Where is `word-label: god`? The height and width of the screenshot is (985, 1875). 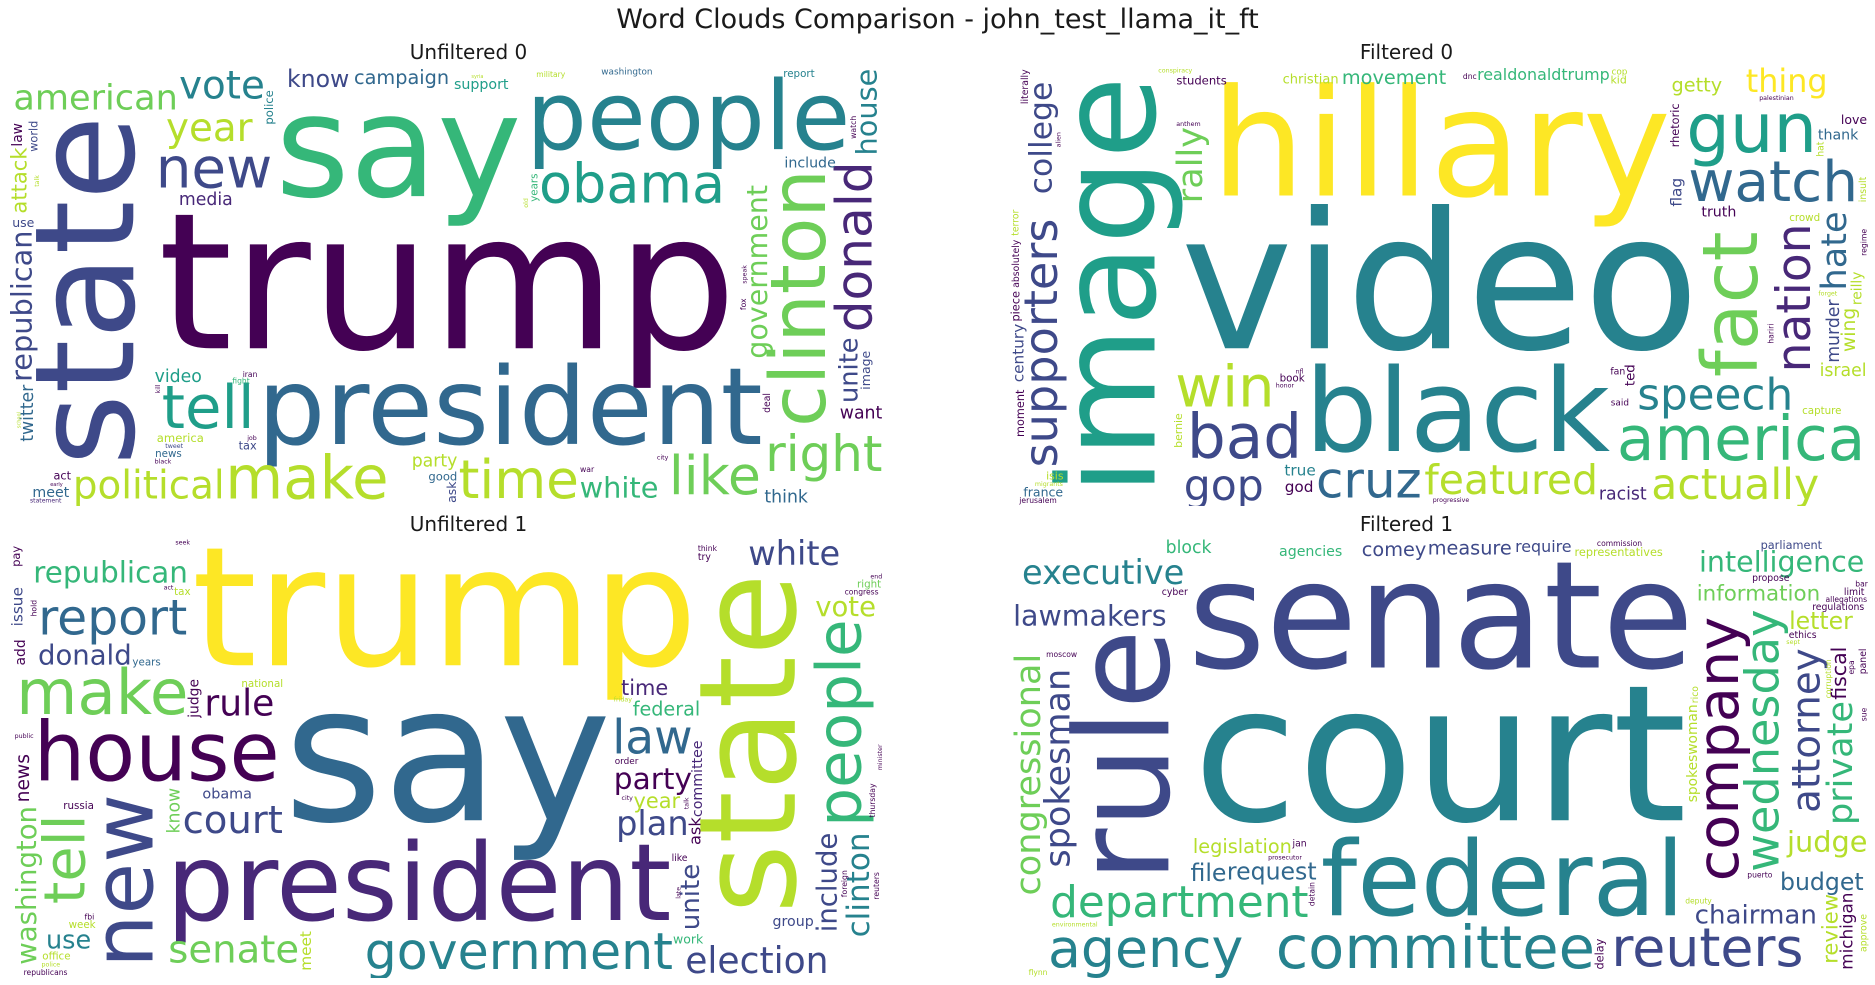
word-label: god is located at coordinates (1299, 487).